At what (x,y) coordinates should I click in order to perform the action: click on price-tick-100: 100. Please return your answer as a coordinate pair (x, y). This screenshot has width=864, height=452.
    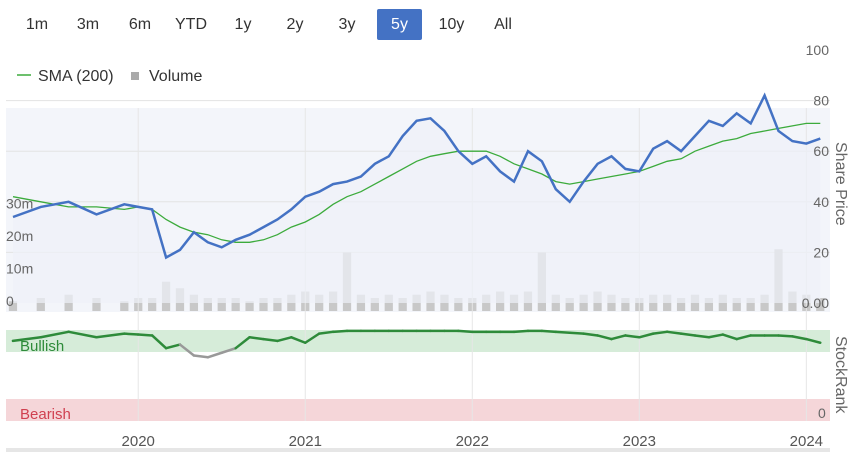
    Looking at the image, I should click on (818, 50).